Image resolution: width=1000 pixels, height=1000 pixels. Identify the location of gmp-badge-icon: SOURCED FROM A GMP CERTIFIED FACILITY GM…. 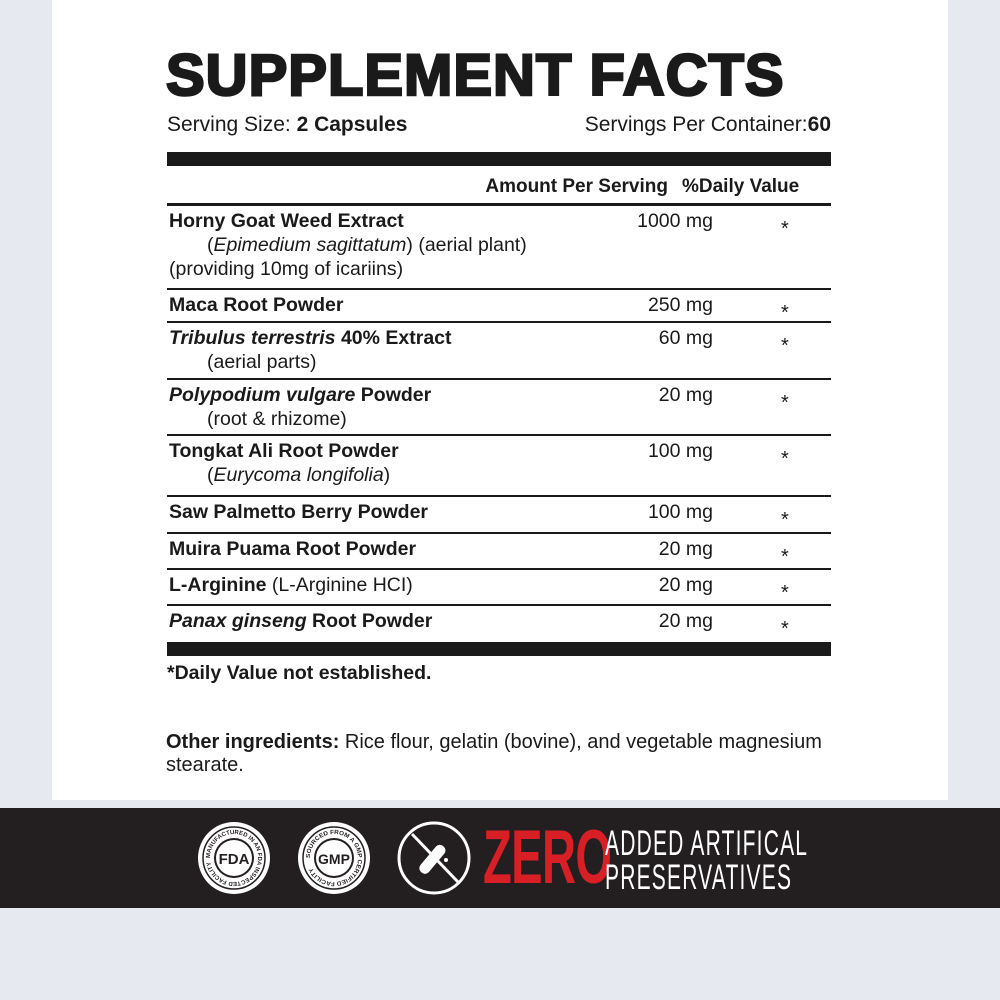
(334, 858).